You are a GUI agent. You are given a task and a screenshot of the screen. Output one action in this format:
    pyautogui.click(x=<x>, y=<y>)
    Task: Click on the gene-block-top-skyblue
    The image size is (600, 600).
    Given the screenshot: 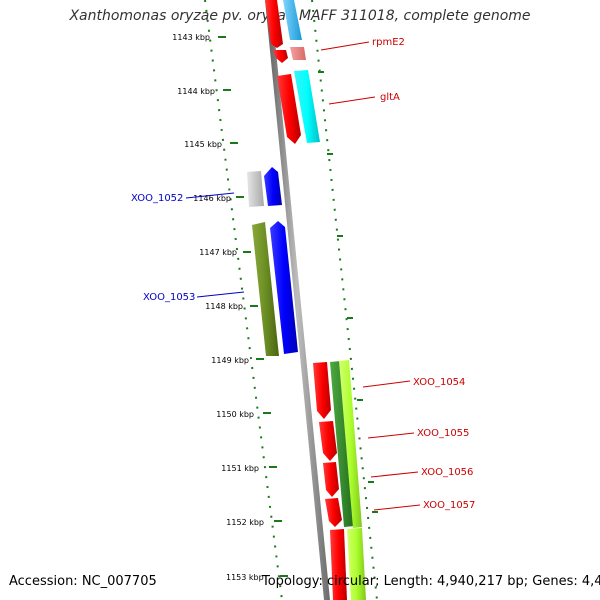 What is the action you would take?
    pyautogui.click(x=292, y=20)
    